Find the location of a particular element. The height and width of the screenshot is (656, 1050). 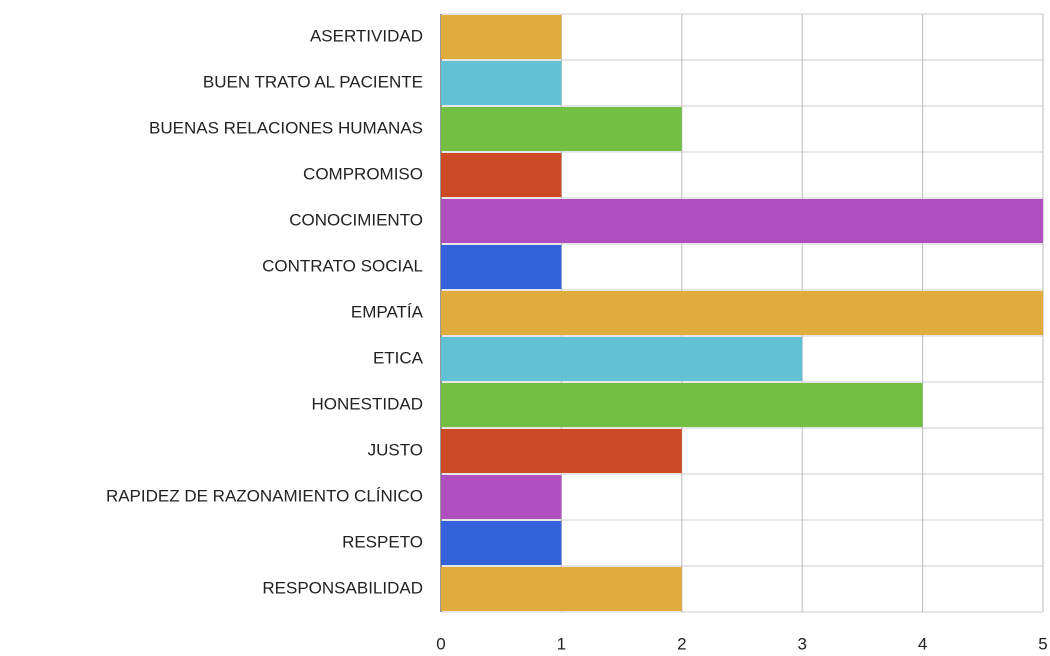

y-tick-label: BUEN TRATO AL PACIENTE is located at coordinates (313, 81).